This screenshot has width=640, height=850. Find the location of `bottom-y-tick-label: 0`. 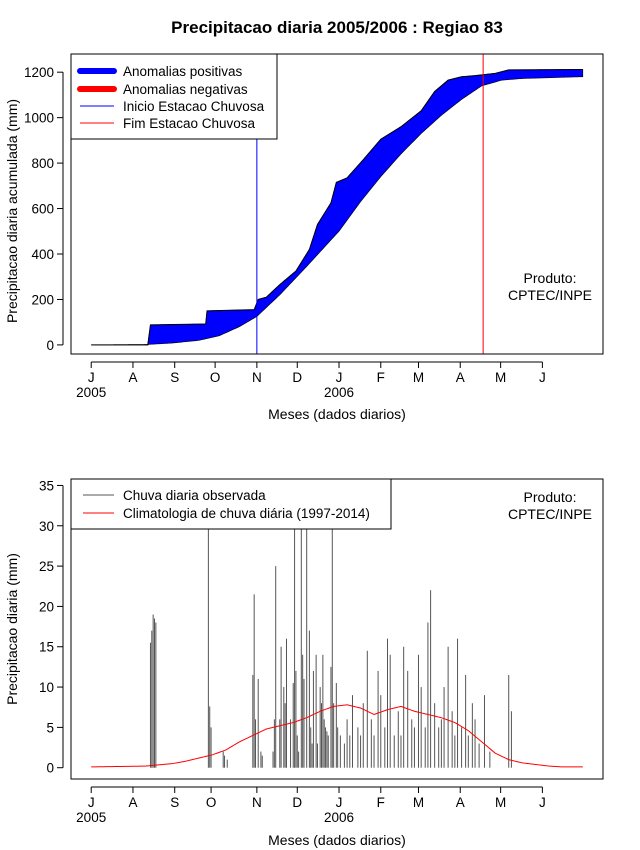

bottom-y-tick-label: 0 is located at coordinates (50, 768).